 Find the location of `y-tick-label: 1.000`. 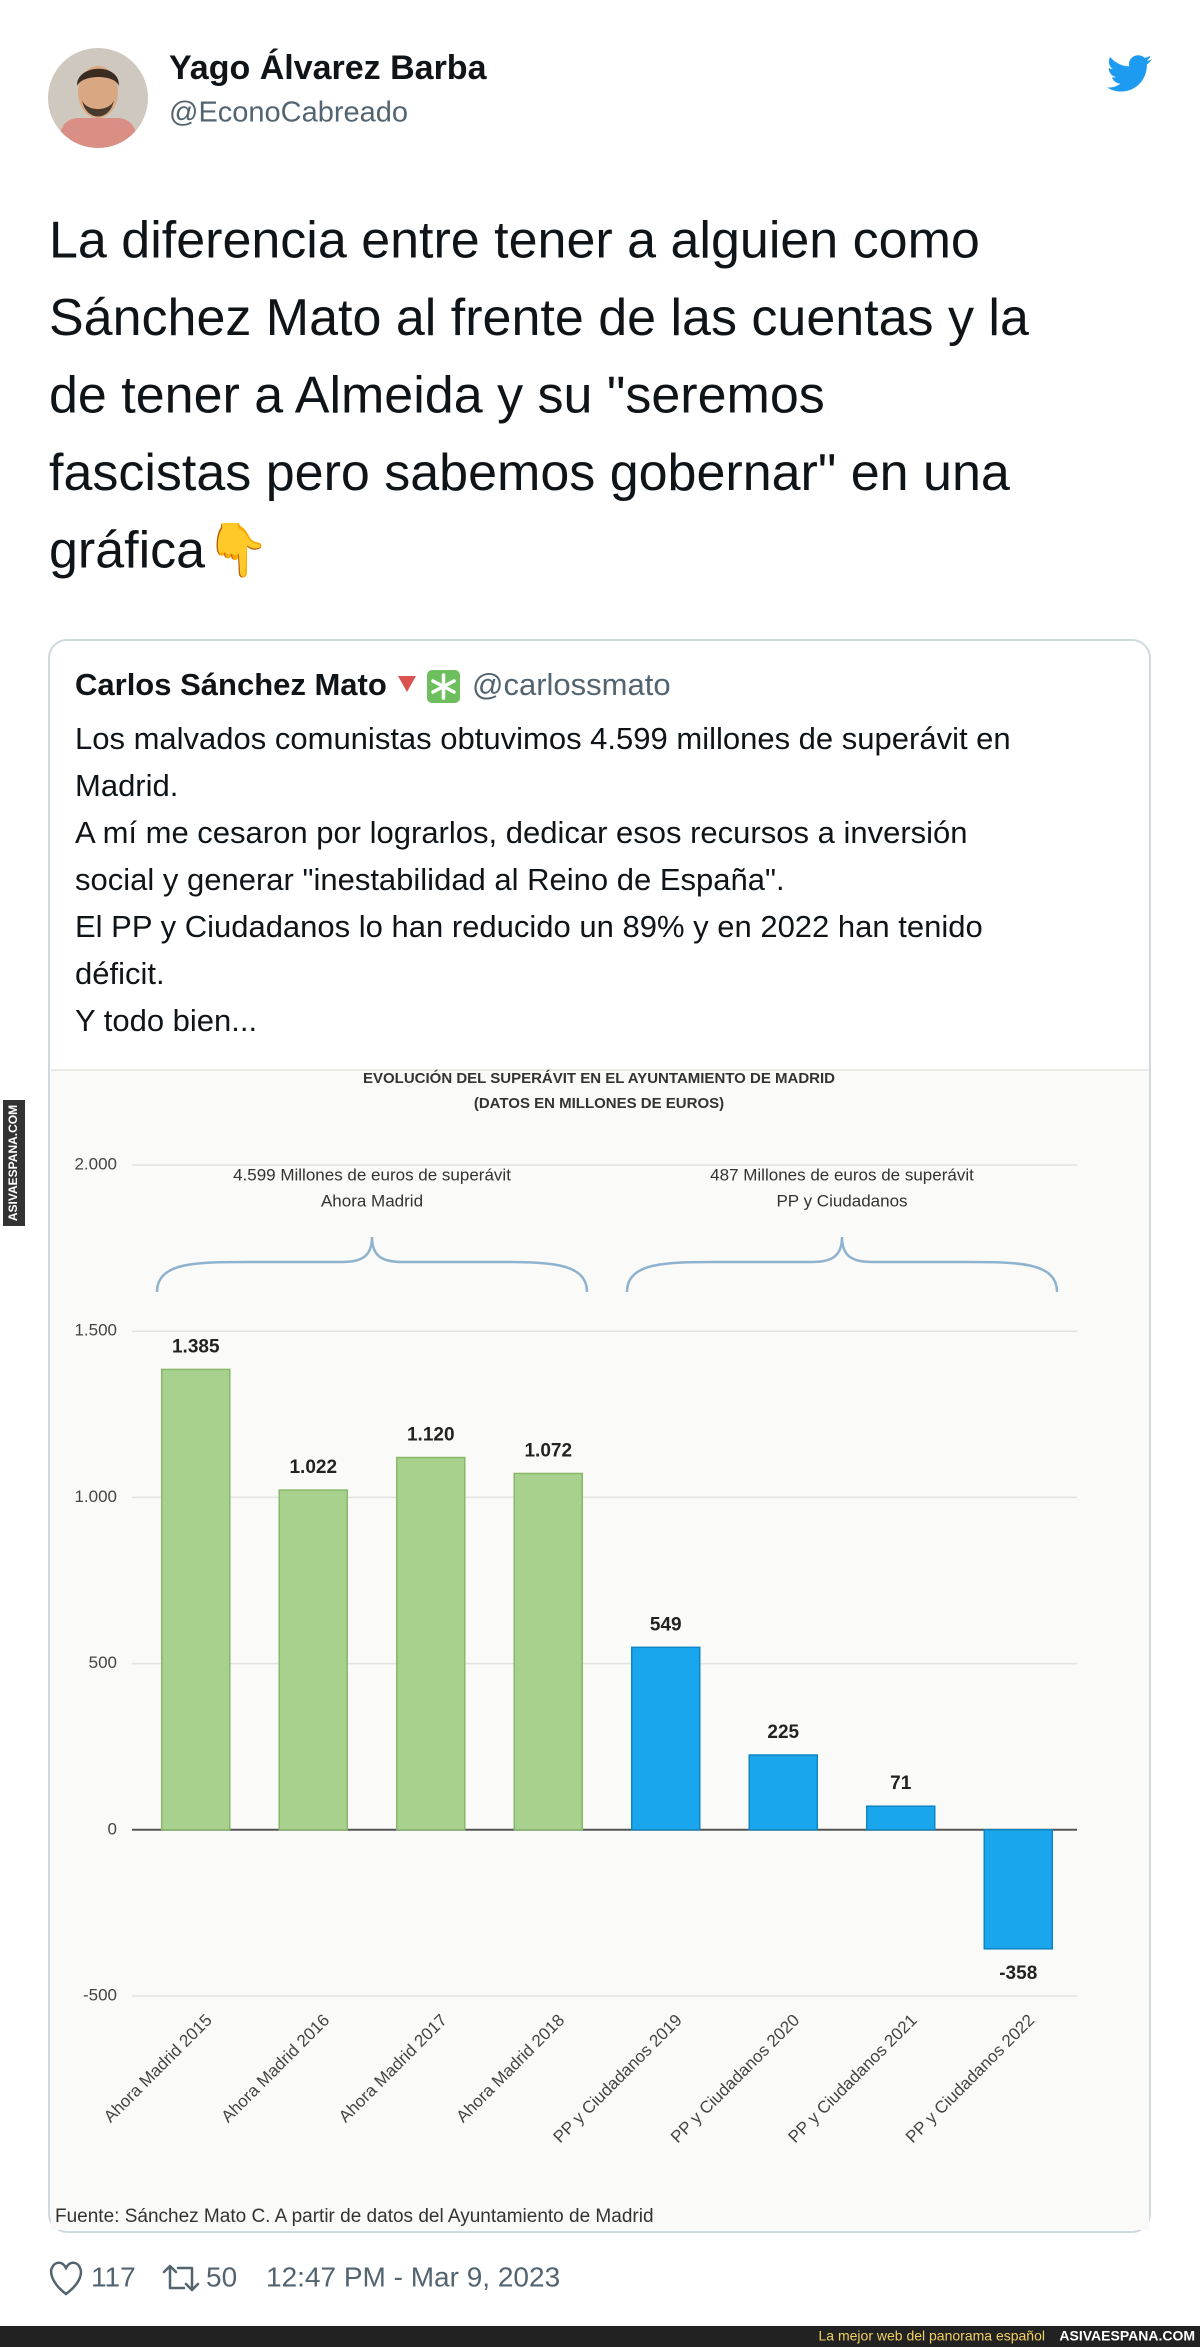

y-tick-label: 1.000 is located at coordinates (95, 1496).